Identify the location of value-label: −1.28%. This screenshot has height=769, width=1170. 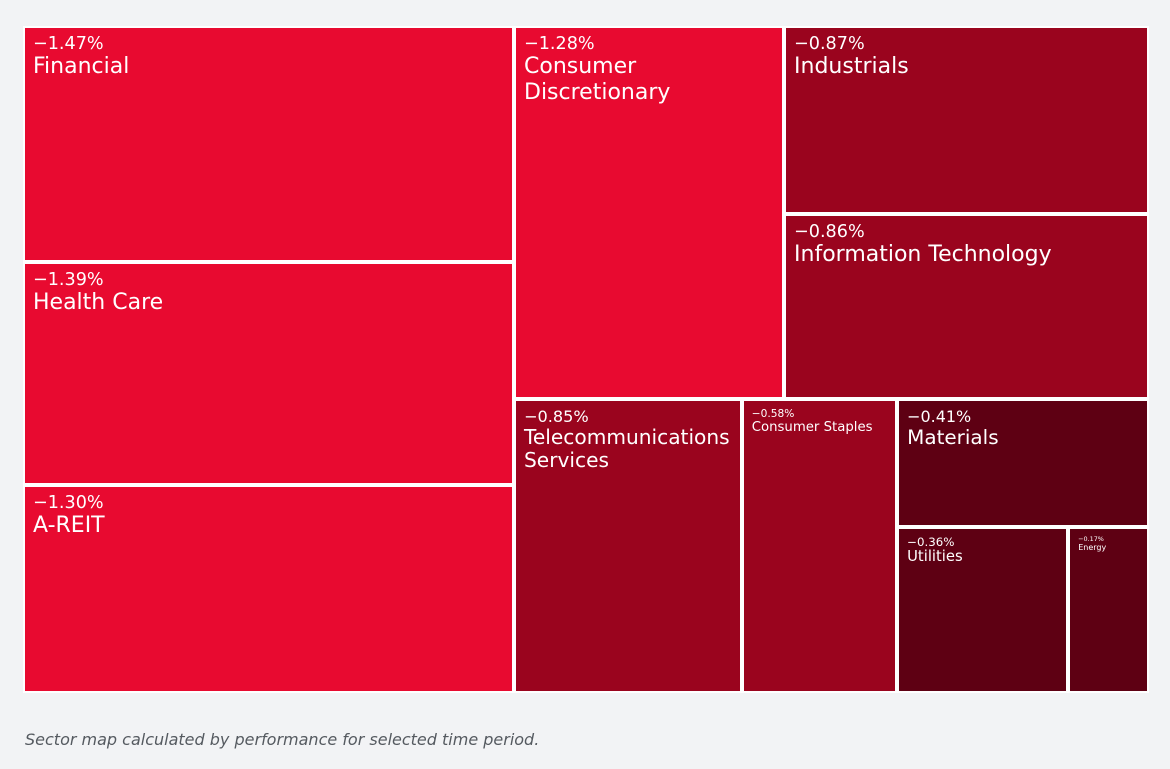
(559, 44).